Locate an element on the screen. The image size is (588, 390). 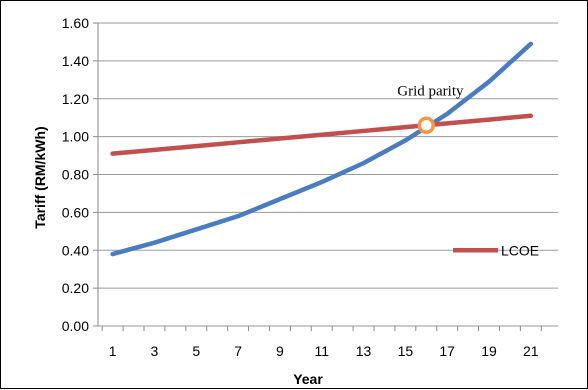
x-tick-label: 3 is located at coordinates (155, 351).